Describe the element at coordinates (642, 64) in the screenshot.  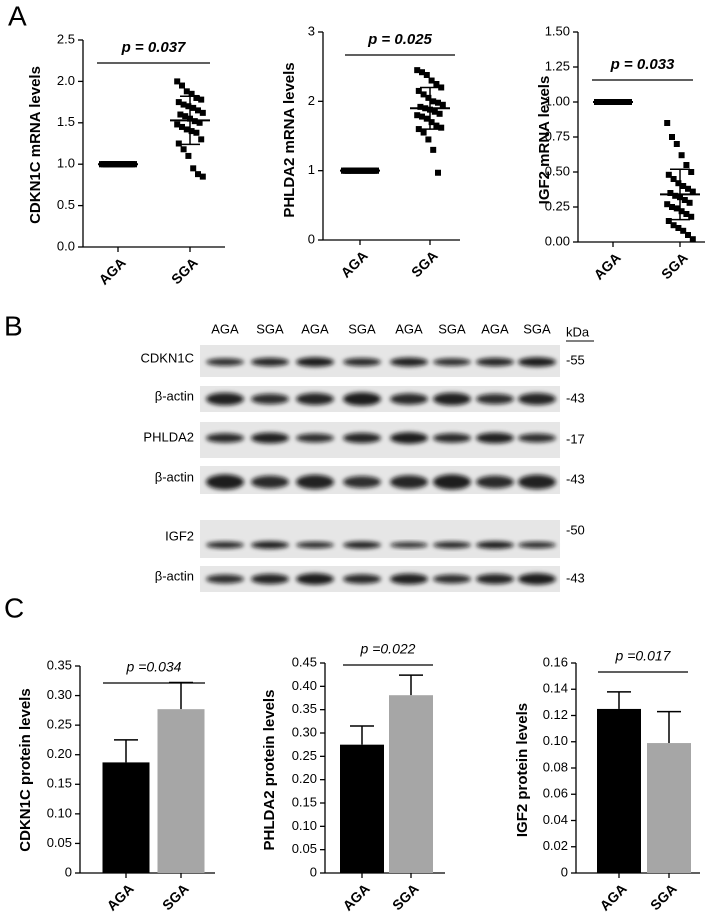
I see `p-value: p = 0.033` at that location.